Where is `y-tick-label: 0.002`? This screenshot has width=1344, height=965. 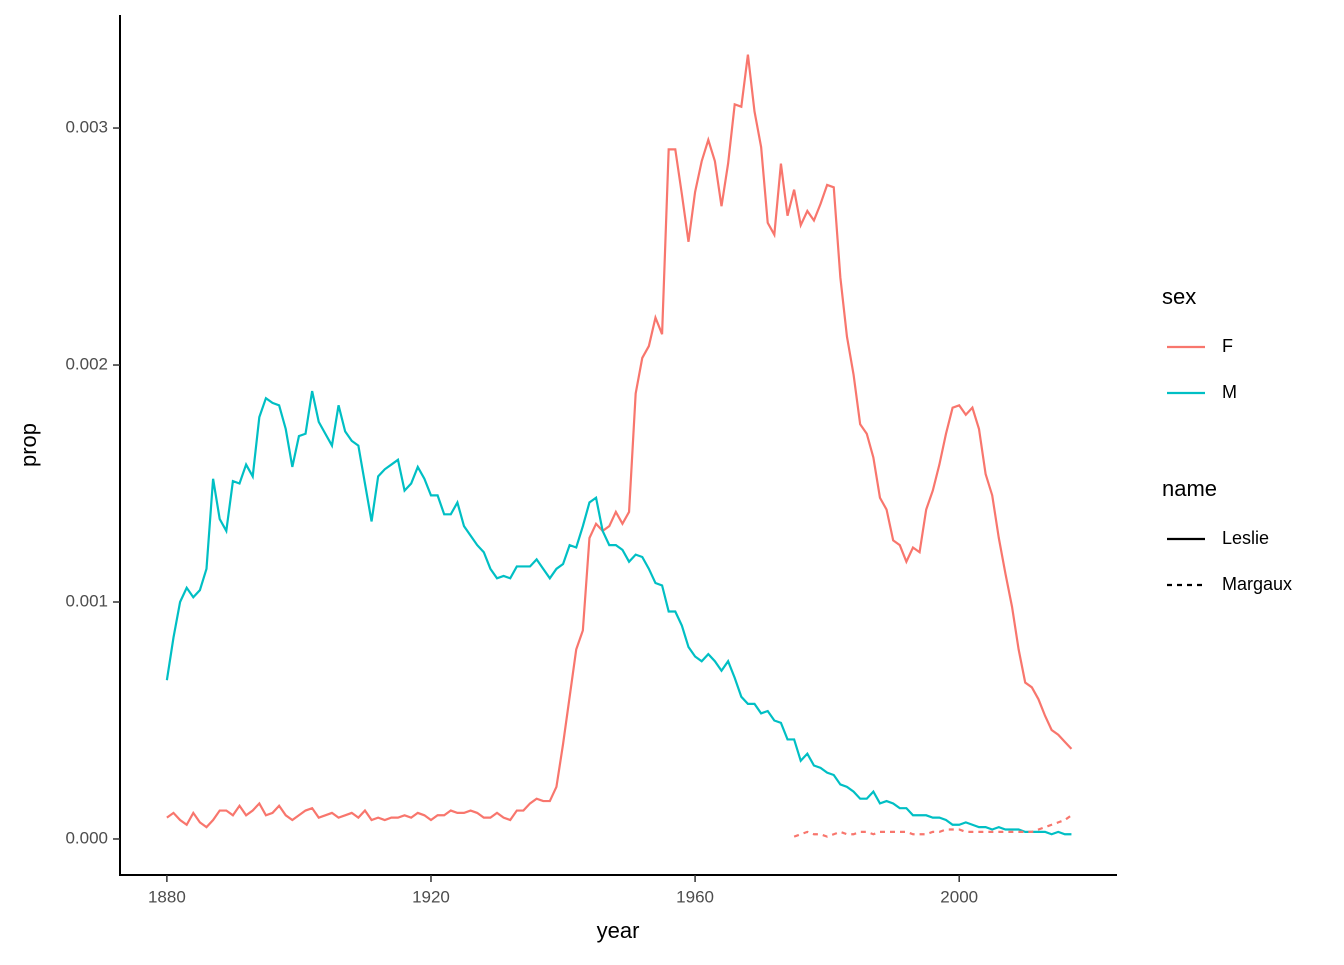 y-tick-label: 0.002 is located at coordinates (86, 364).